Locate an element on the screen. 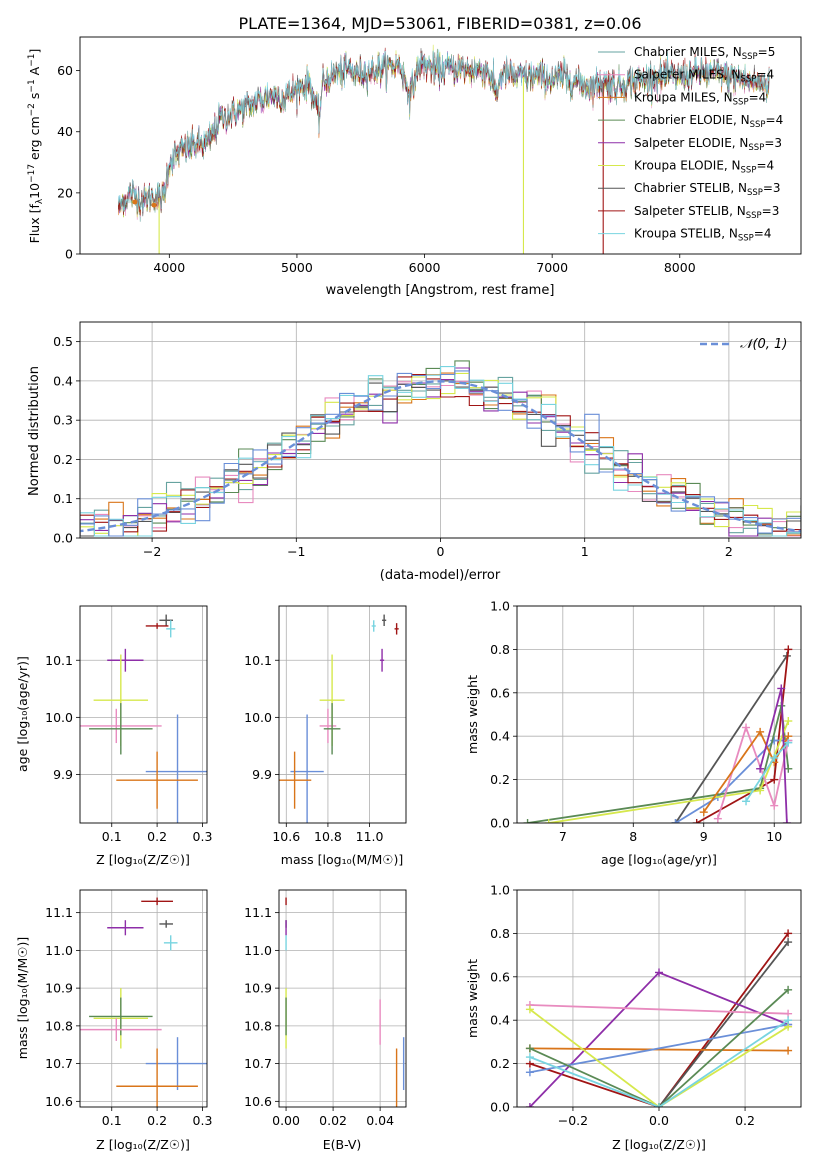 This screenshot has width=819, height=1170. legend-entry-0: Chabrier MILES, NSSP=5 is located at coordinates (704, 53).